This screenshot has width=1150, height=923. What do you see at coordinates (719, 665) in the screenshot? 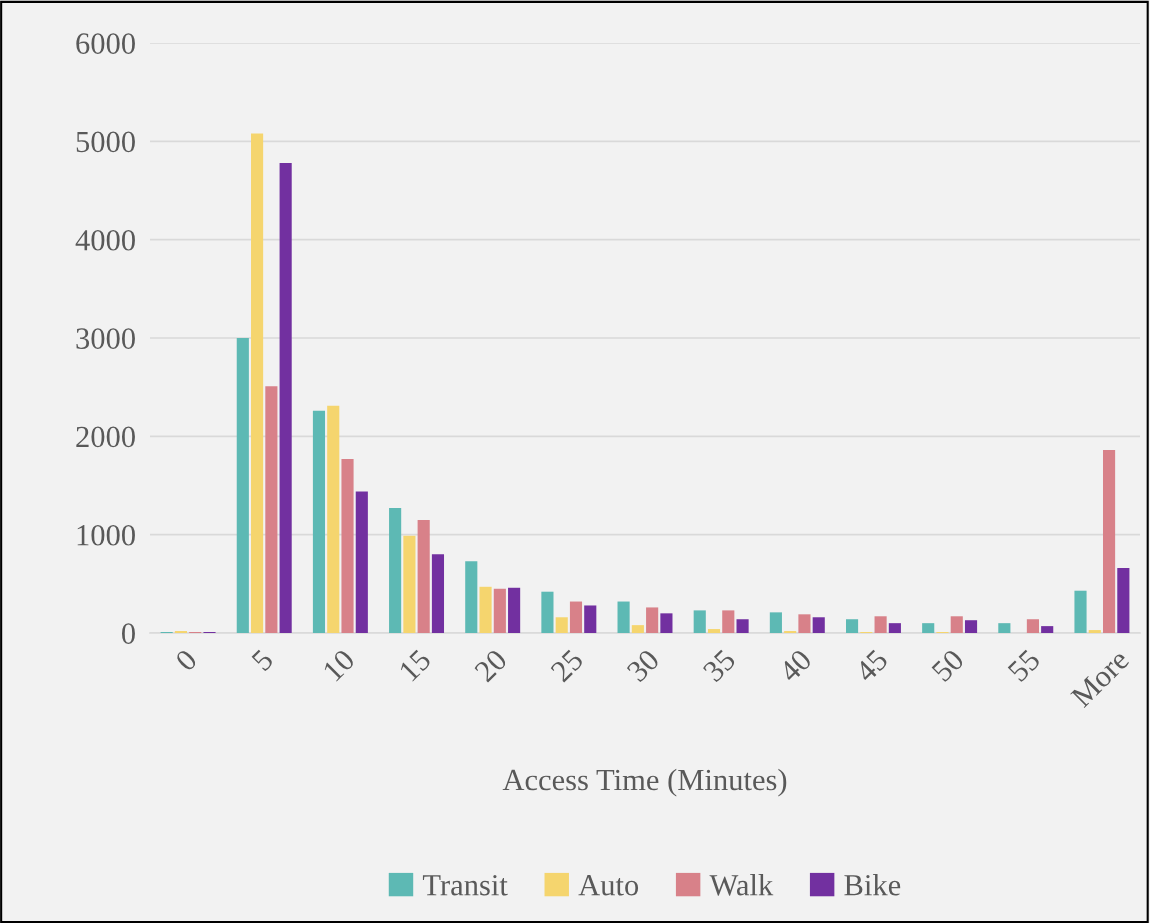
I see `x-tick-label: 35` at bounding box center [719, 665].